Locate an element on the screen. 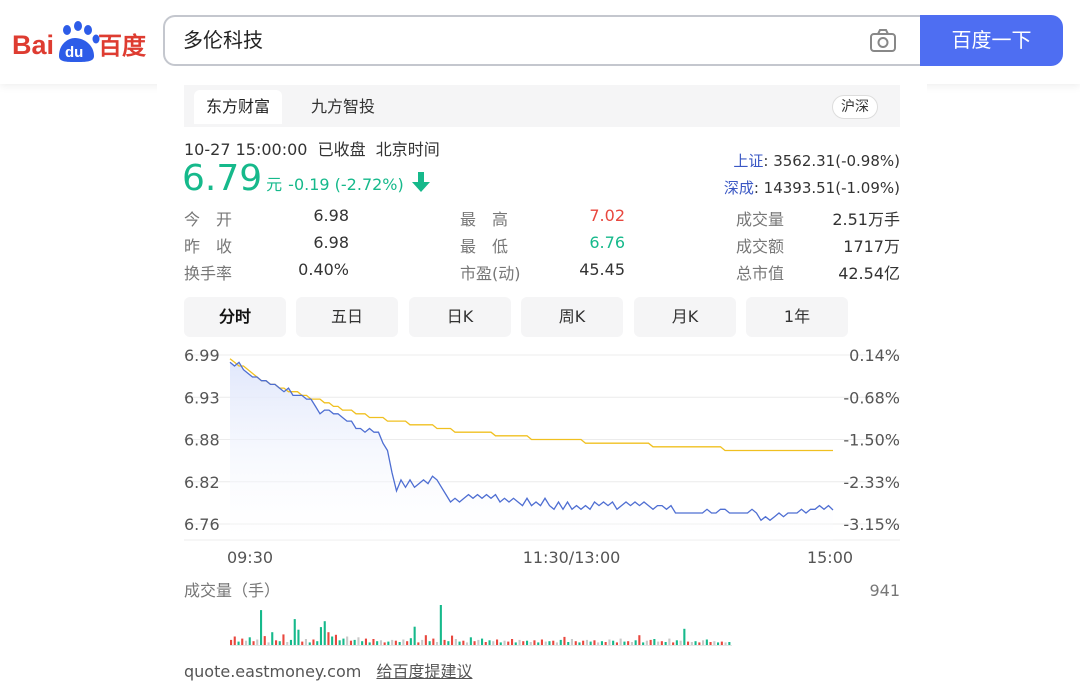 This screenshot has height=696, width=1080. source-link: quote.eastmoney.com is located at coordinates (273, 671).